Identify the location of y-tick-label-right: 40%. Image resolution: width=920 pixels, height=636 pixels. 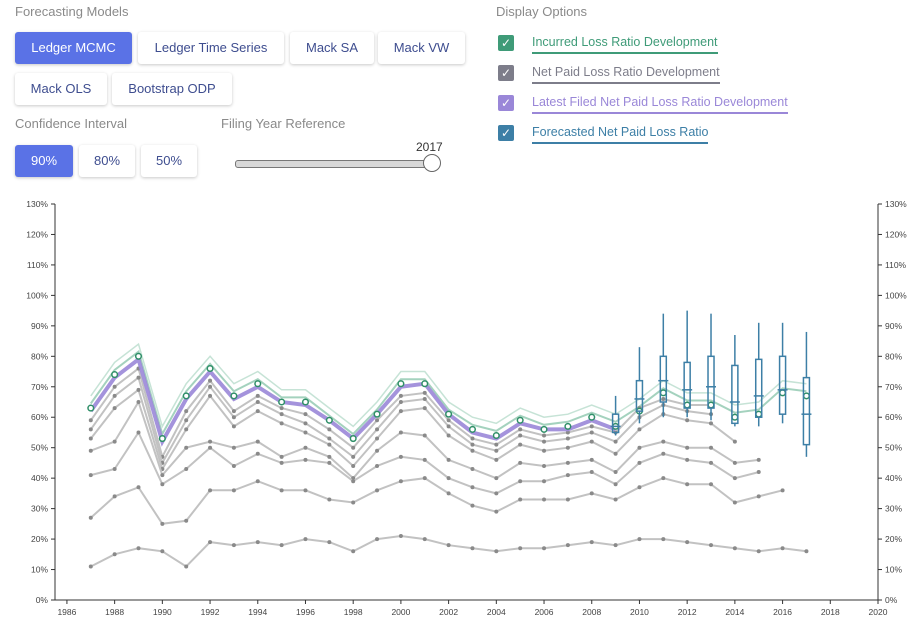
(893, 478).